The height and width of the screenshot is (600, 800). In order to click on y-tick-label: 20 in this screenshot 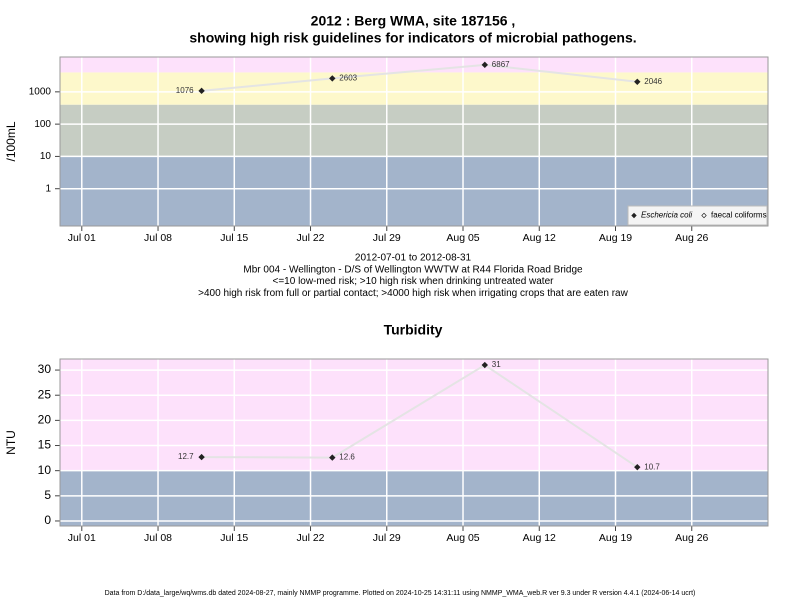, I will do `click(45, 420)`.